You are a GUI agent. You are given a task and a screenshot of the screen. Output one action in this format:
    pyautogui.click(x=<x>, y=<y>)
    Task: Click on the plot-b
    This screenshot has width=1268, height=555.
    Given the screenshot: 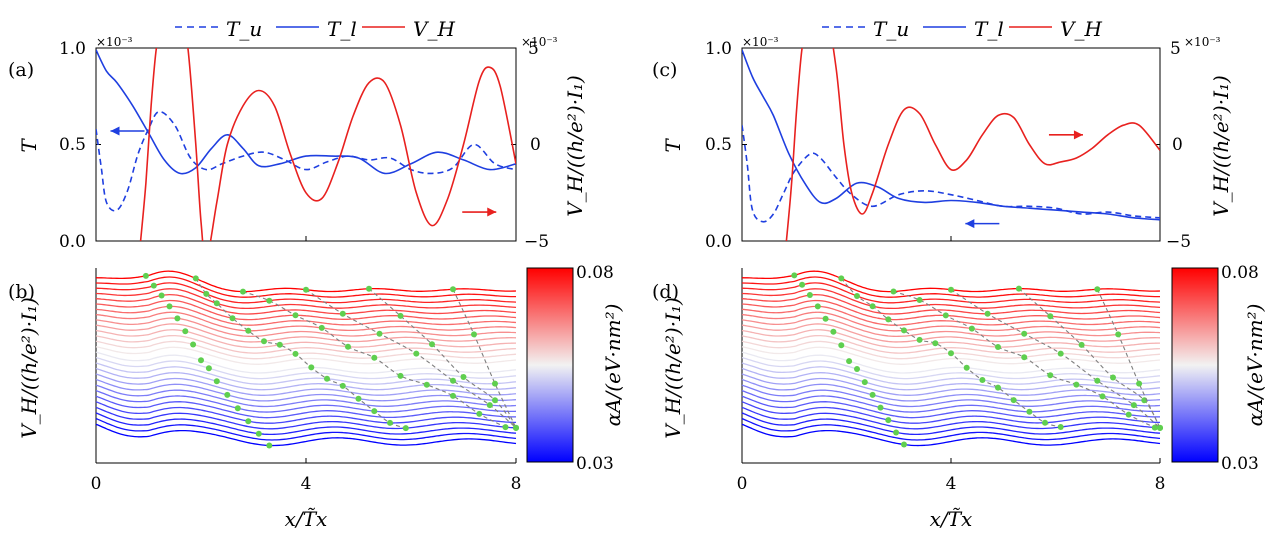 What is the action you would take?
    pyautogui.click(x=307, y=366)
    